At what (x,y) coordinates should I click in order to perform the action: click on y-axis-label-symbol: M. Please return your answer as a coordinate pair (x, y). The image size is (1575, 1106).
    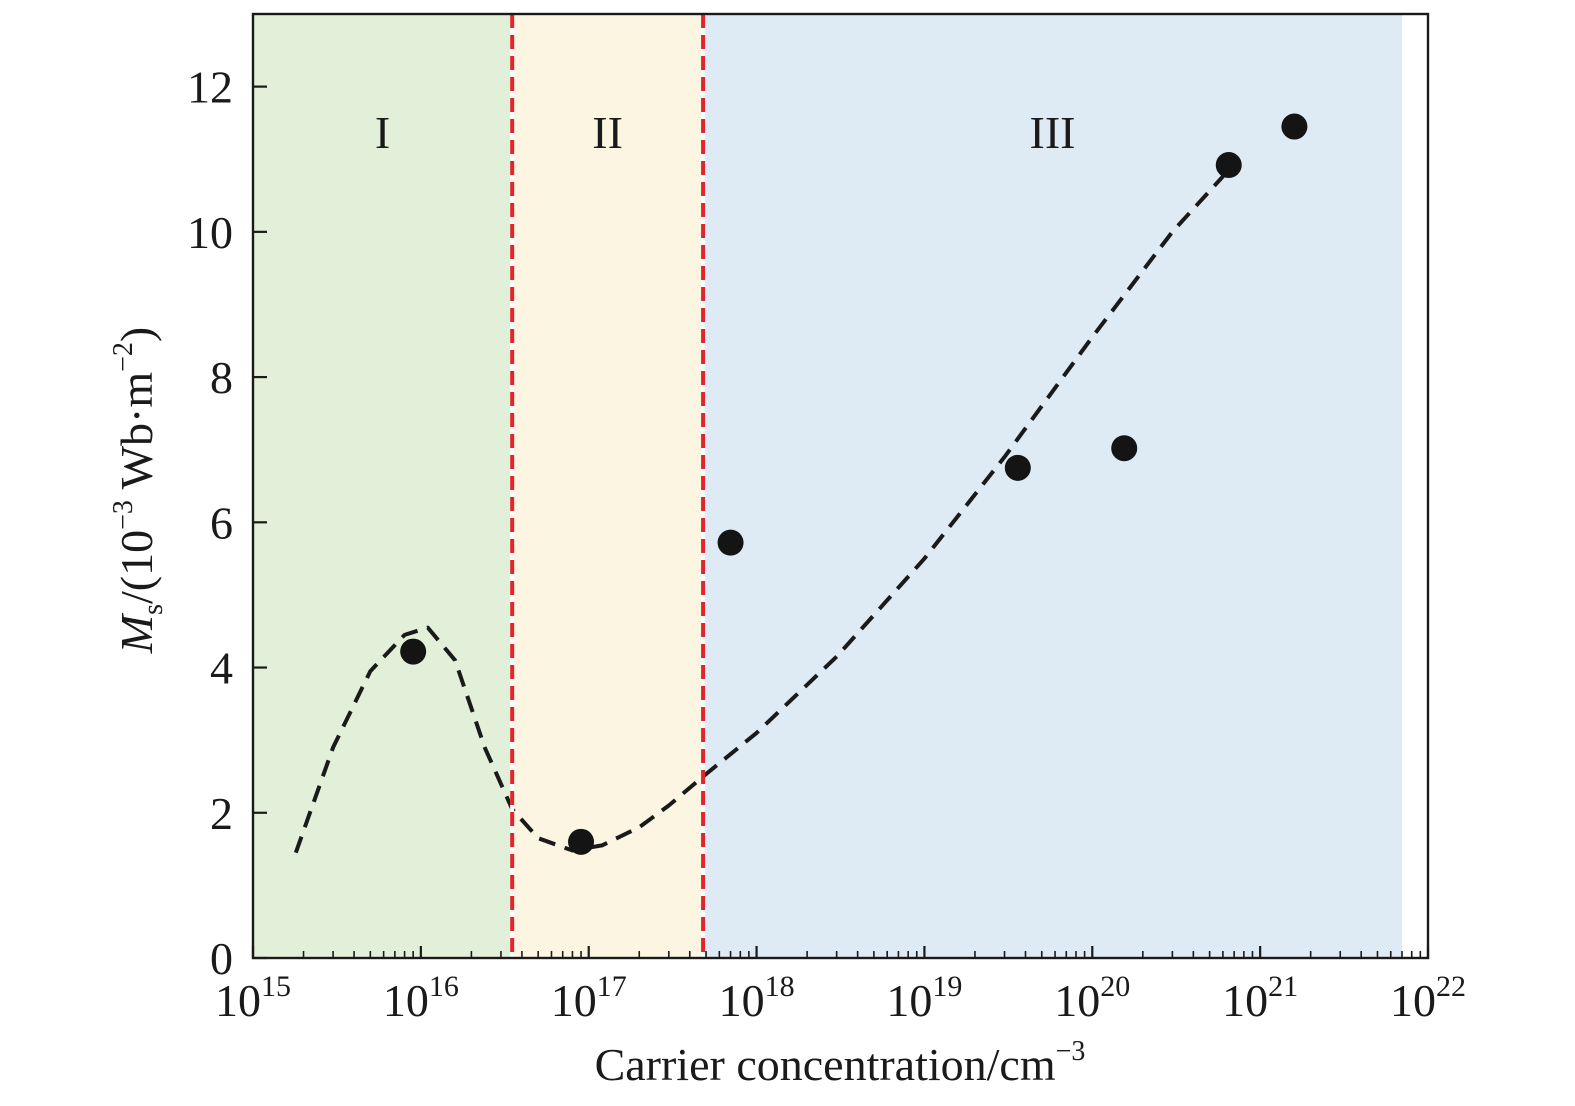
    Looking at the image, I should click on (136, 633).